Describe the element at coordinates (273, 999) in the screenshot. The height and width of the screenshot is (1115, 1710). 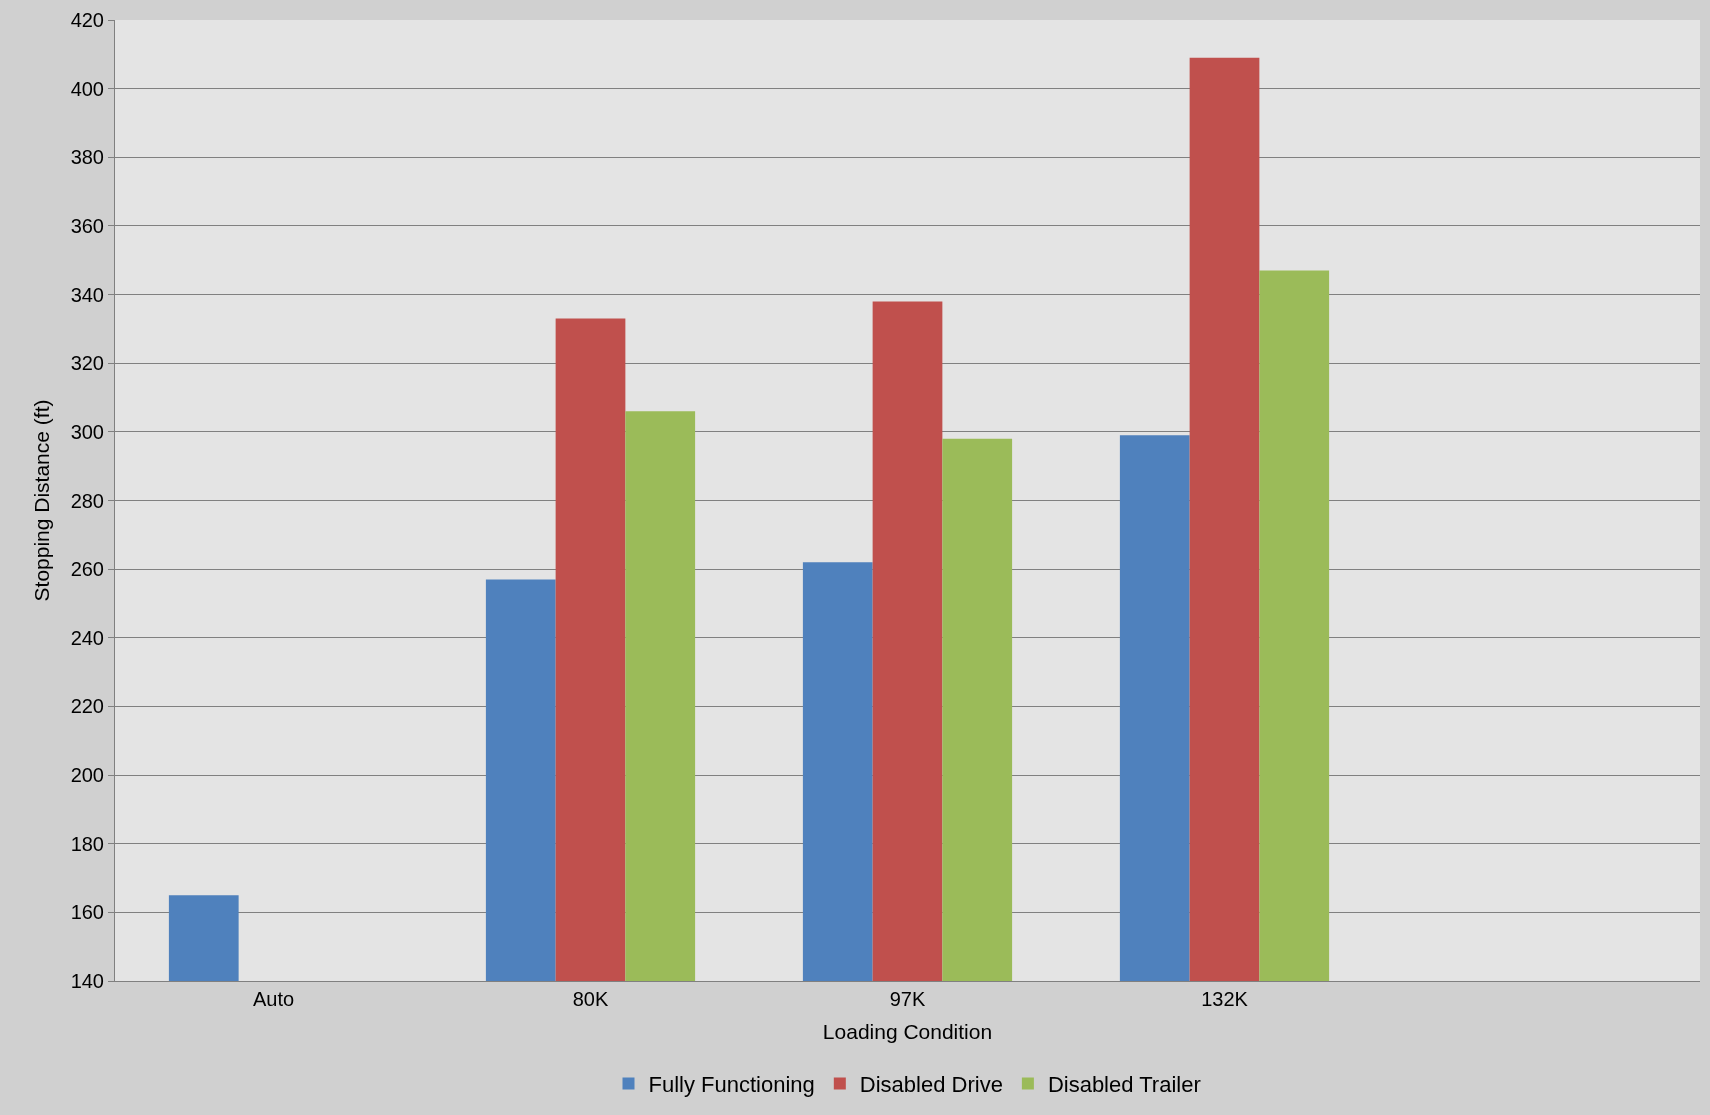
I see `x-tick-label: Auto` at that location.